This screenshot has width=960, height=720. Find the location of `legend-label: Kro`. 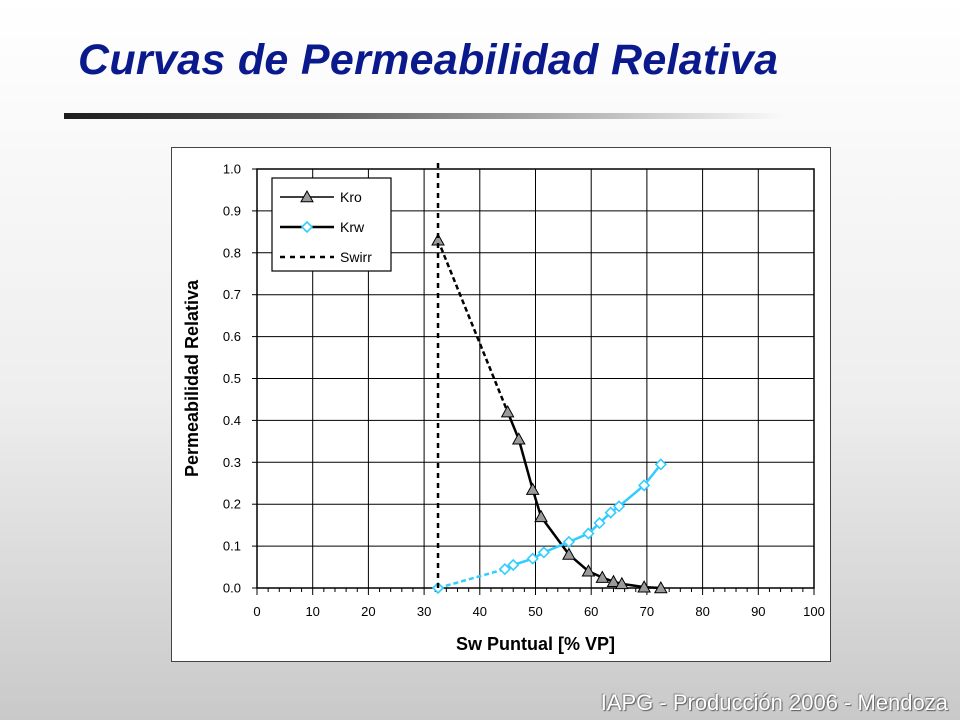

legend-label: Kro is located at coordinates (351, 197).